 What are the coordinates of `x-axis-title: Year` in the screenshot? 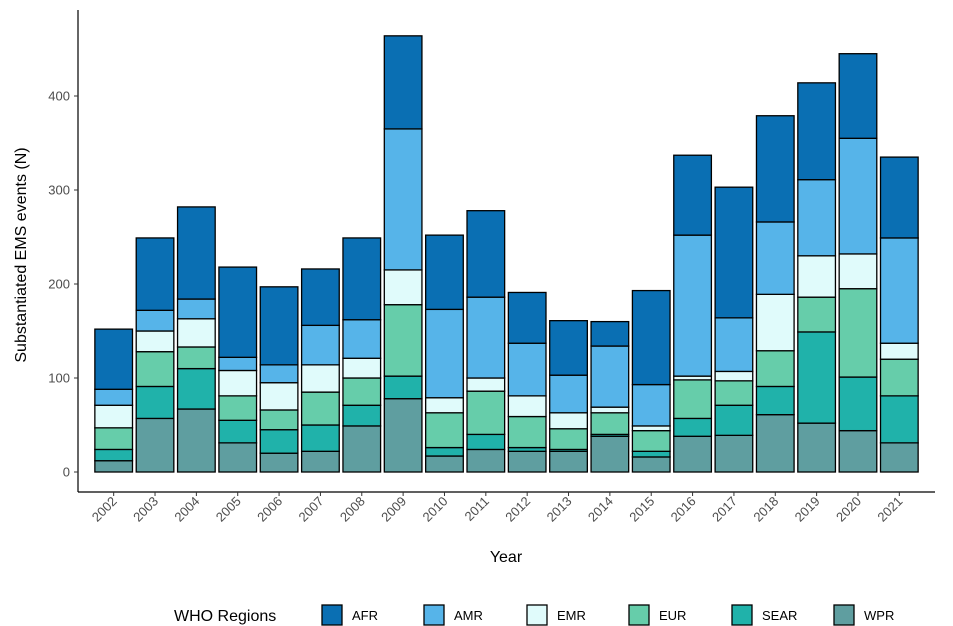 It's located at (506, 557).